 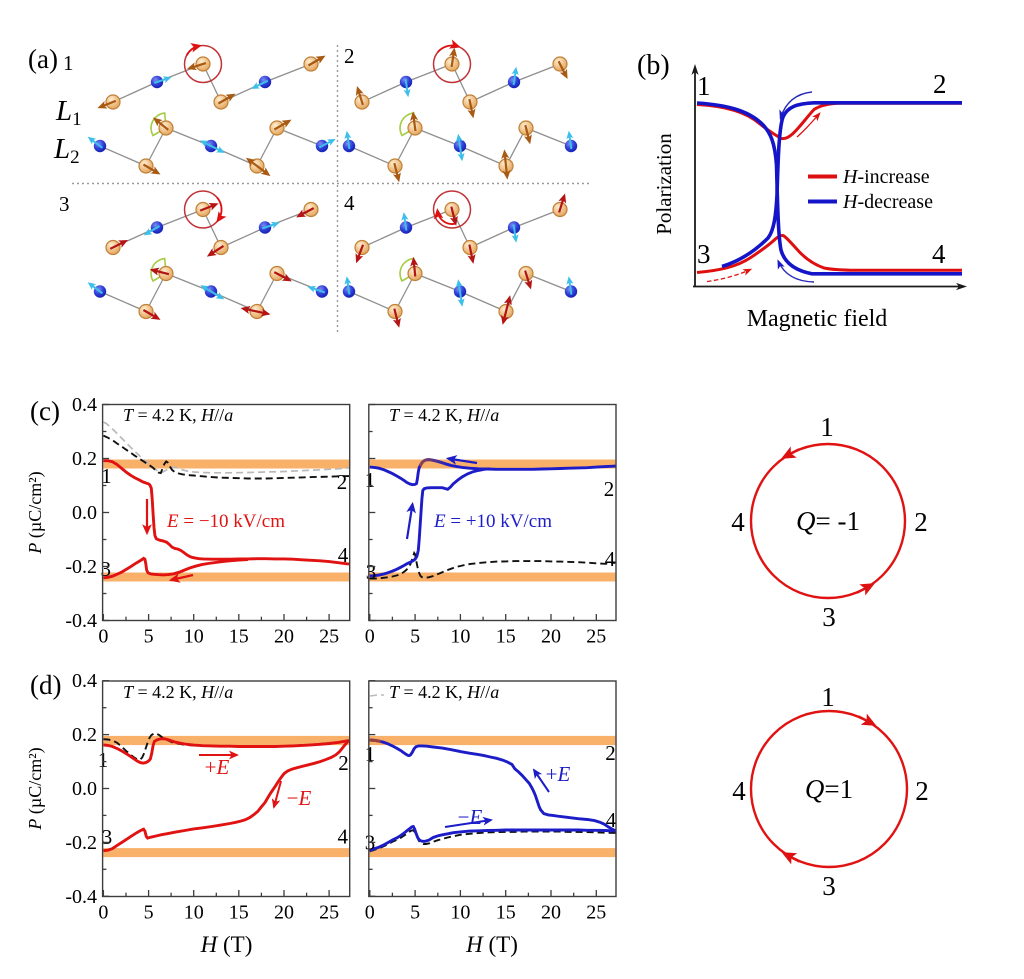 I want to click on svg-text: H-increase, so click(x=886, y=177).